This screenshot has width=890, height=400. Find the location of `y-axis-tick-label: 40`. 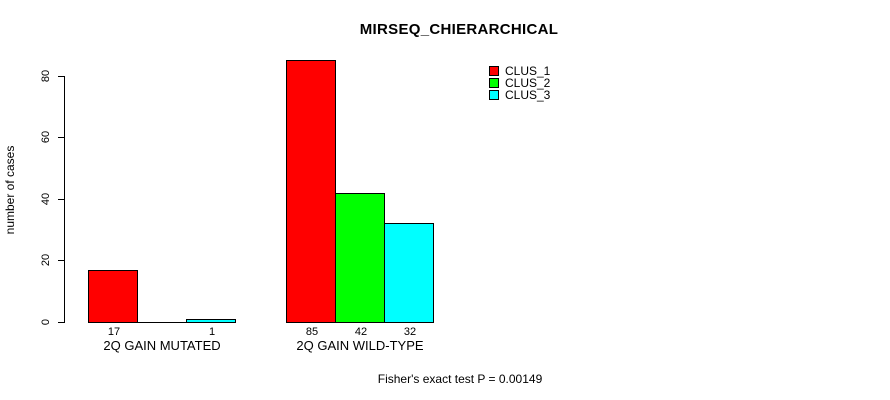

y-axis-tick-label: 40 is located at coordinates (46, 199).